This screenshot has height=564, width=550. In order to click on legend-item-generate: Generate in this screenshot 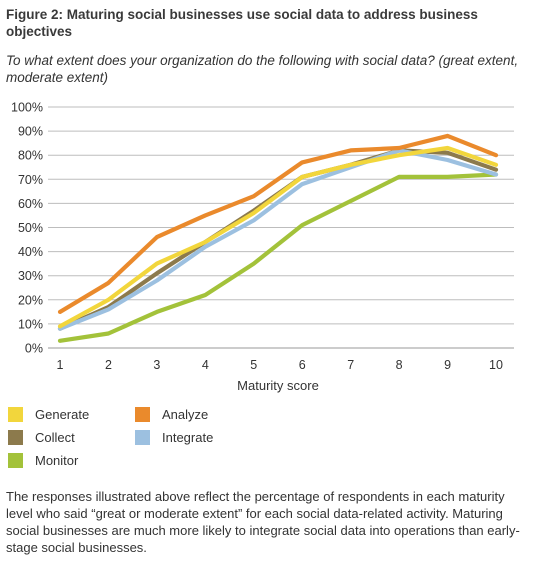, I will do `click(48, 414)`.